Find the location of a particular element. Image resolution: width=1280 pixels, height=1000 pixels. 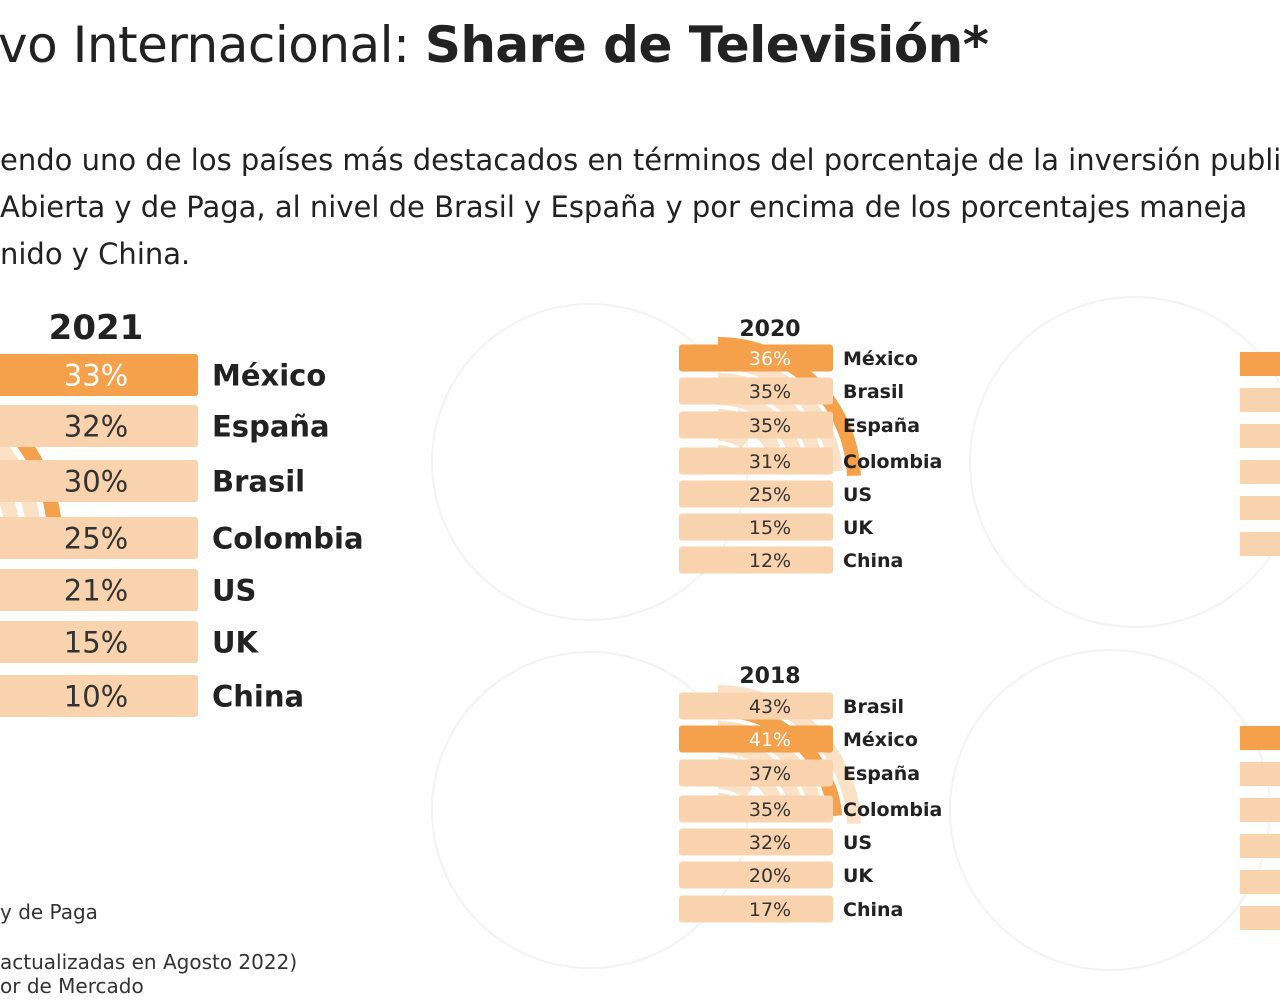

data-label: 20% is located at coordinates (770, 876).